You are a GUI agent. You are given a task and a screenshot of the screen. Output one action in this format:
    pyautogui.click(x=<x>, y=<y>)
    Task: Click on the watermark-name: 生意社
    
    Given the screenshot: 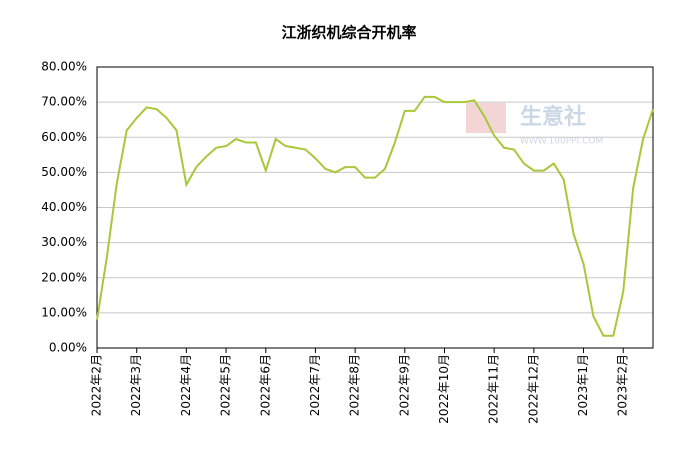 What is the action you would take?
    pyautogui.click(x=553, y=117)
    